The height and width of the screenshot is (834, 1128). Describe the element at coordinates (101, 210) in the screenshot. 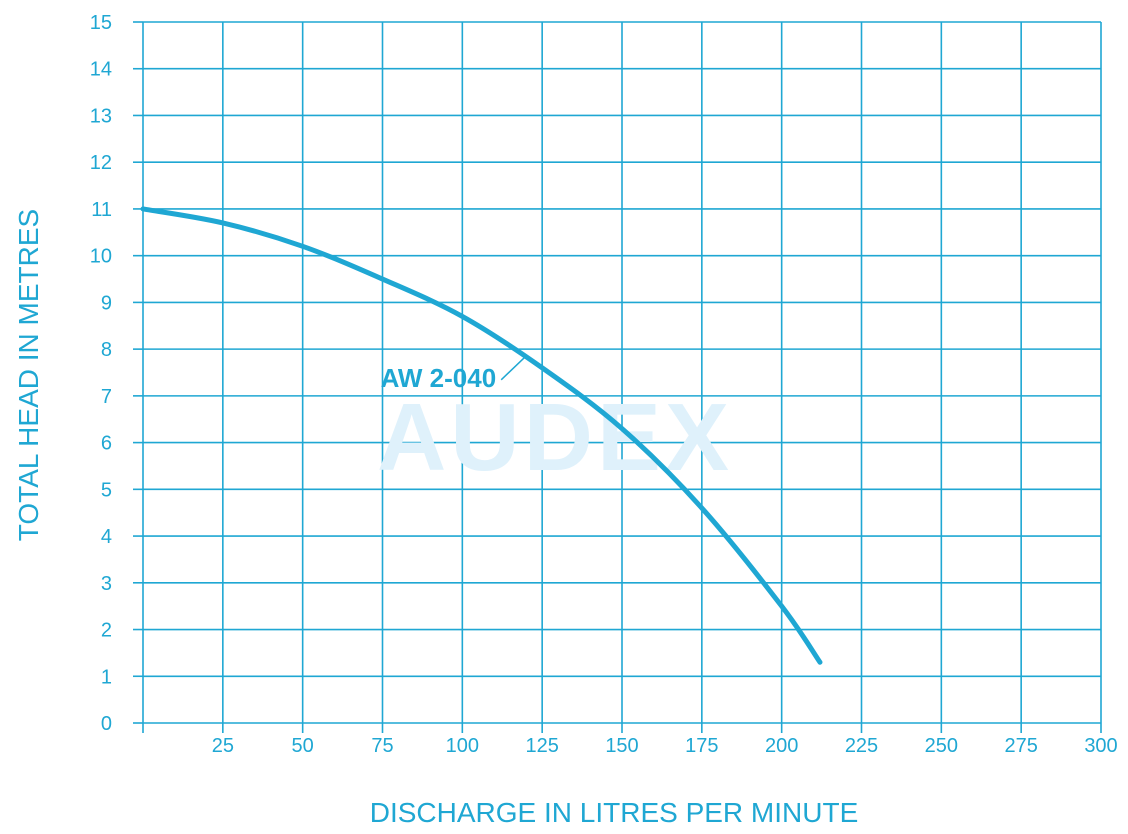

I see `y-tick-label: 11` at that location.